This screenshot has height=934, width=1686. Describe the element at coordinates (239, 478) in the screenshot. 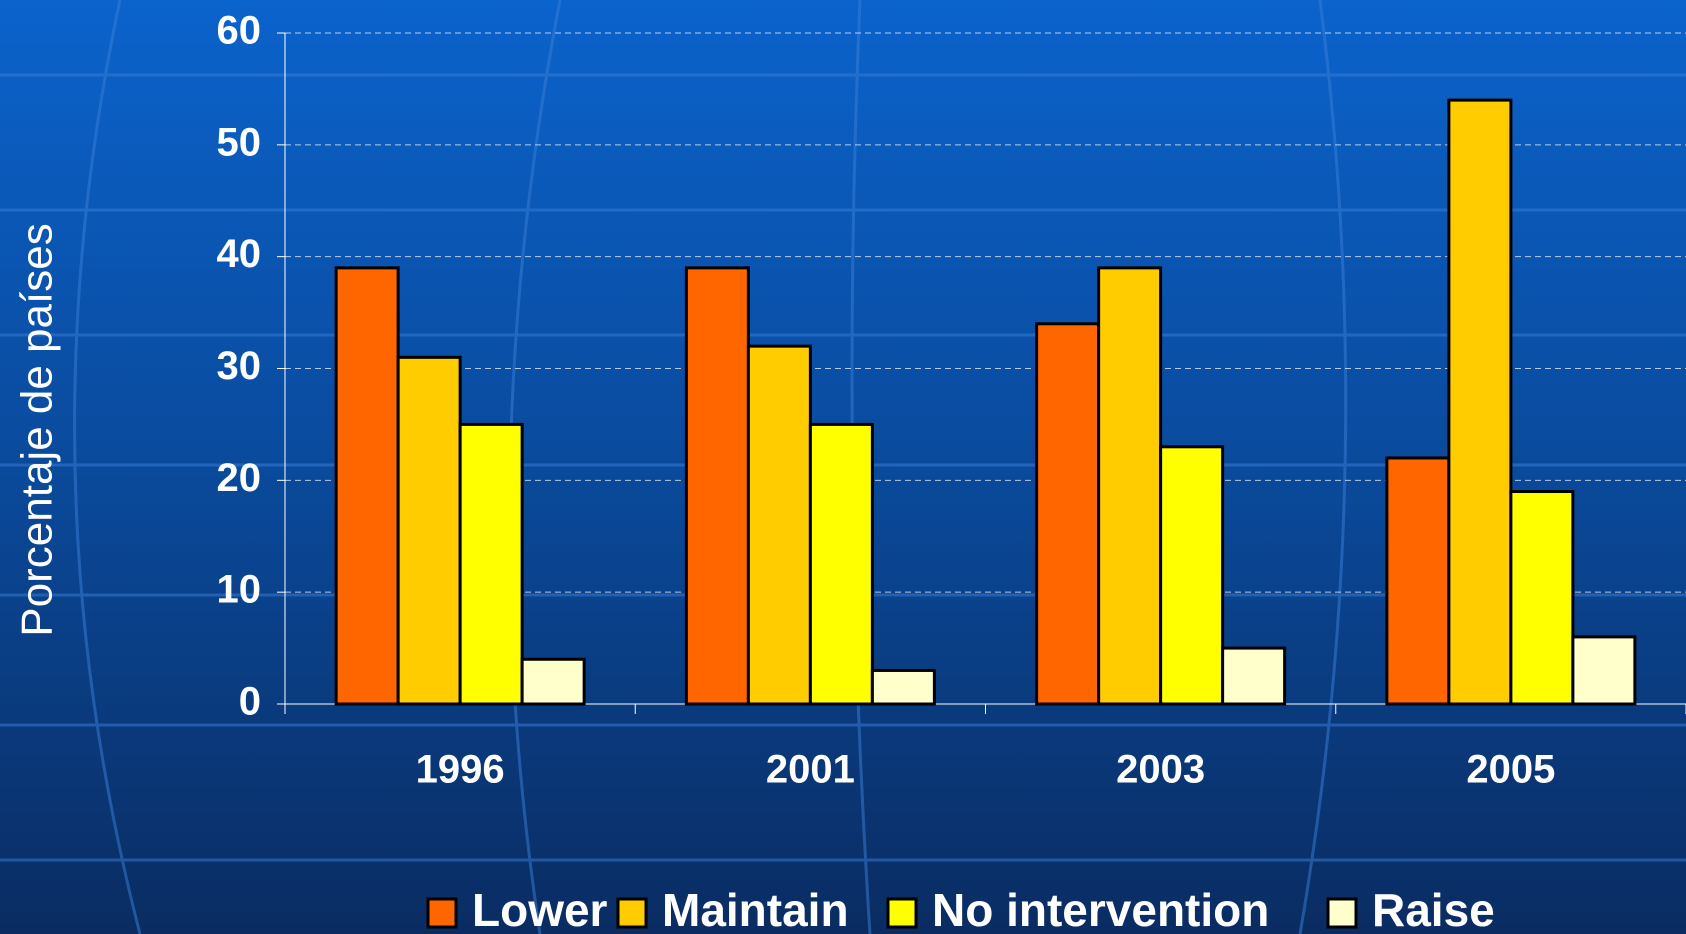

I see `y-tick-label: 20` at that location.